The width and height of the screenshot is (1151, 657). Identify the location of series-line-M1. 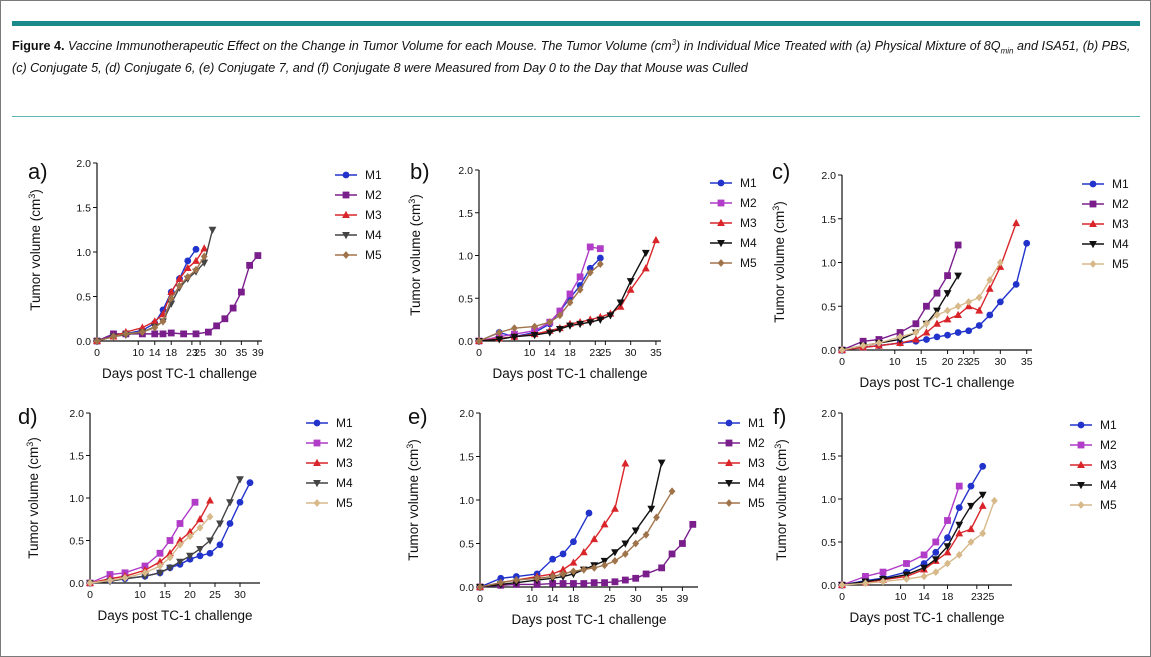
(912, 525).